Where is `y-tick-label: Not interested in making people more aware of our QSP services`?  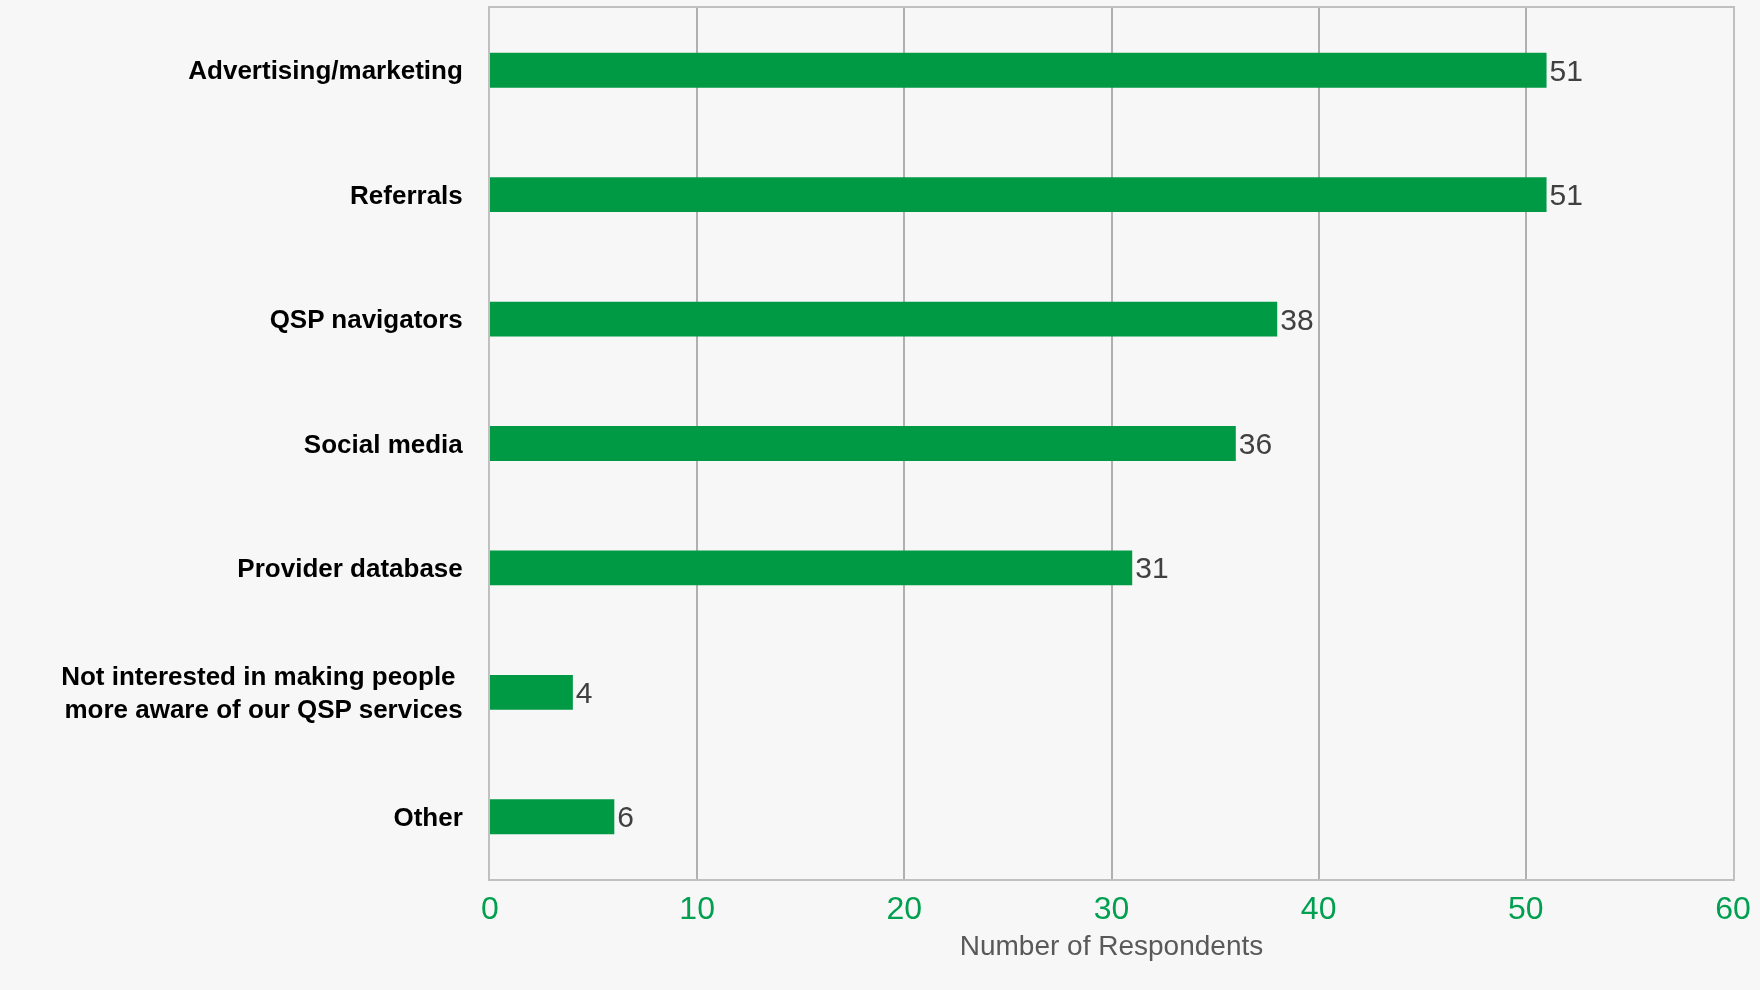 y-tick-label: Not interested in making people more aware of our QSP services is located at coordinates (262, 692).